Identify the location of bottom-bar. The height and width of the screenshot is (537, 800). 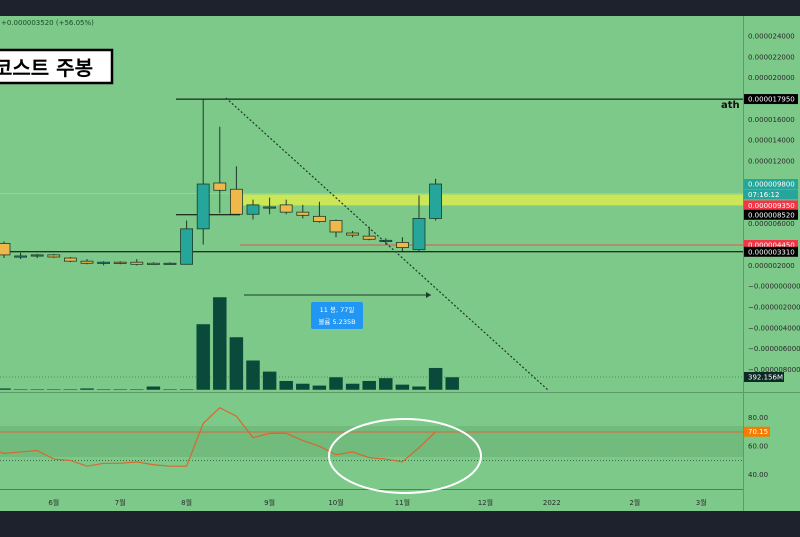
(400, 522).